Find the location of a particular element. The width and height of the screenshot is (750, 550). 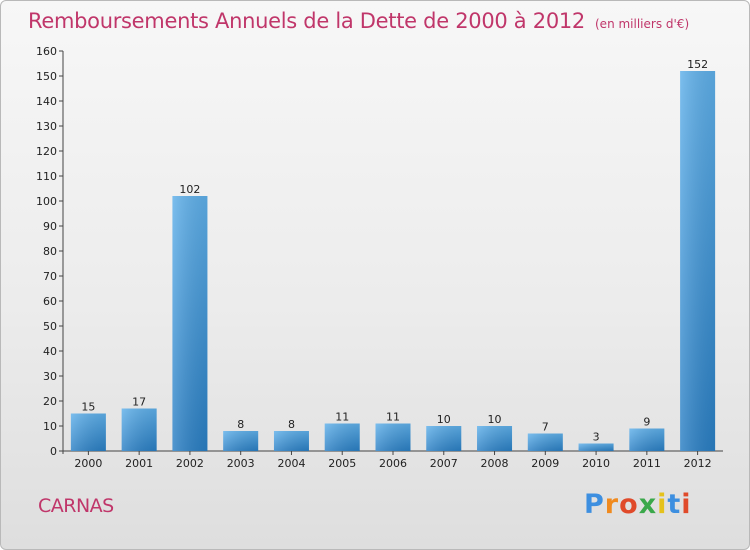

commune-name: CARNAS is located at coordinates (76, 506).